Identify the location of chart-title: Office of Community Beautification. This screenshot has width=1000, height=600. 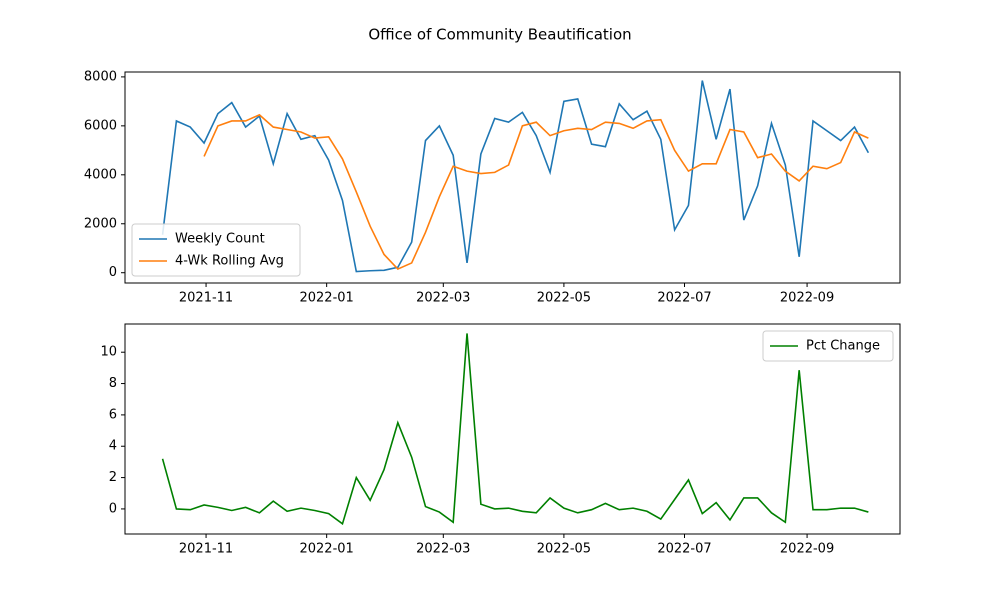
(499, 35).